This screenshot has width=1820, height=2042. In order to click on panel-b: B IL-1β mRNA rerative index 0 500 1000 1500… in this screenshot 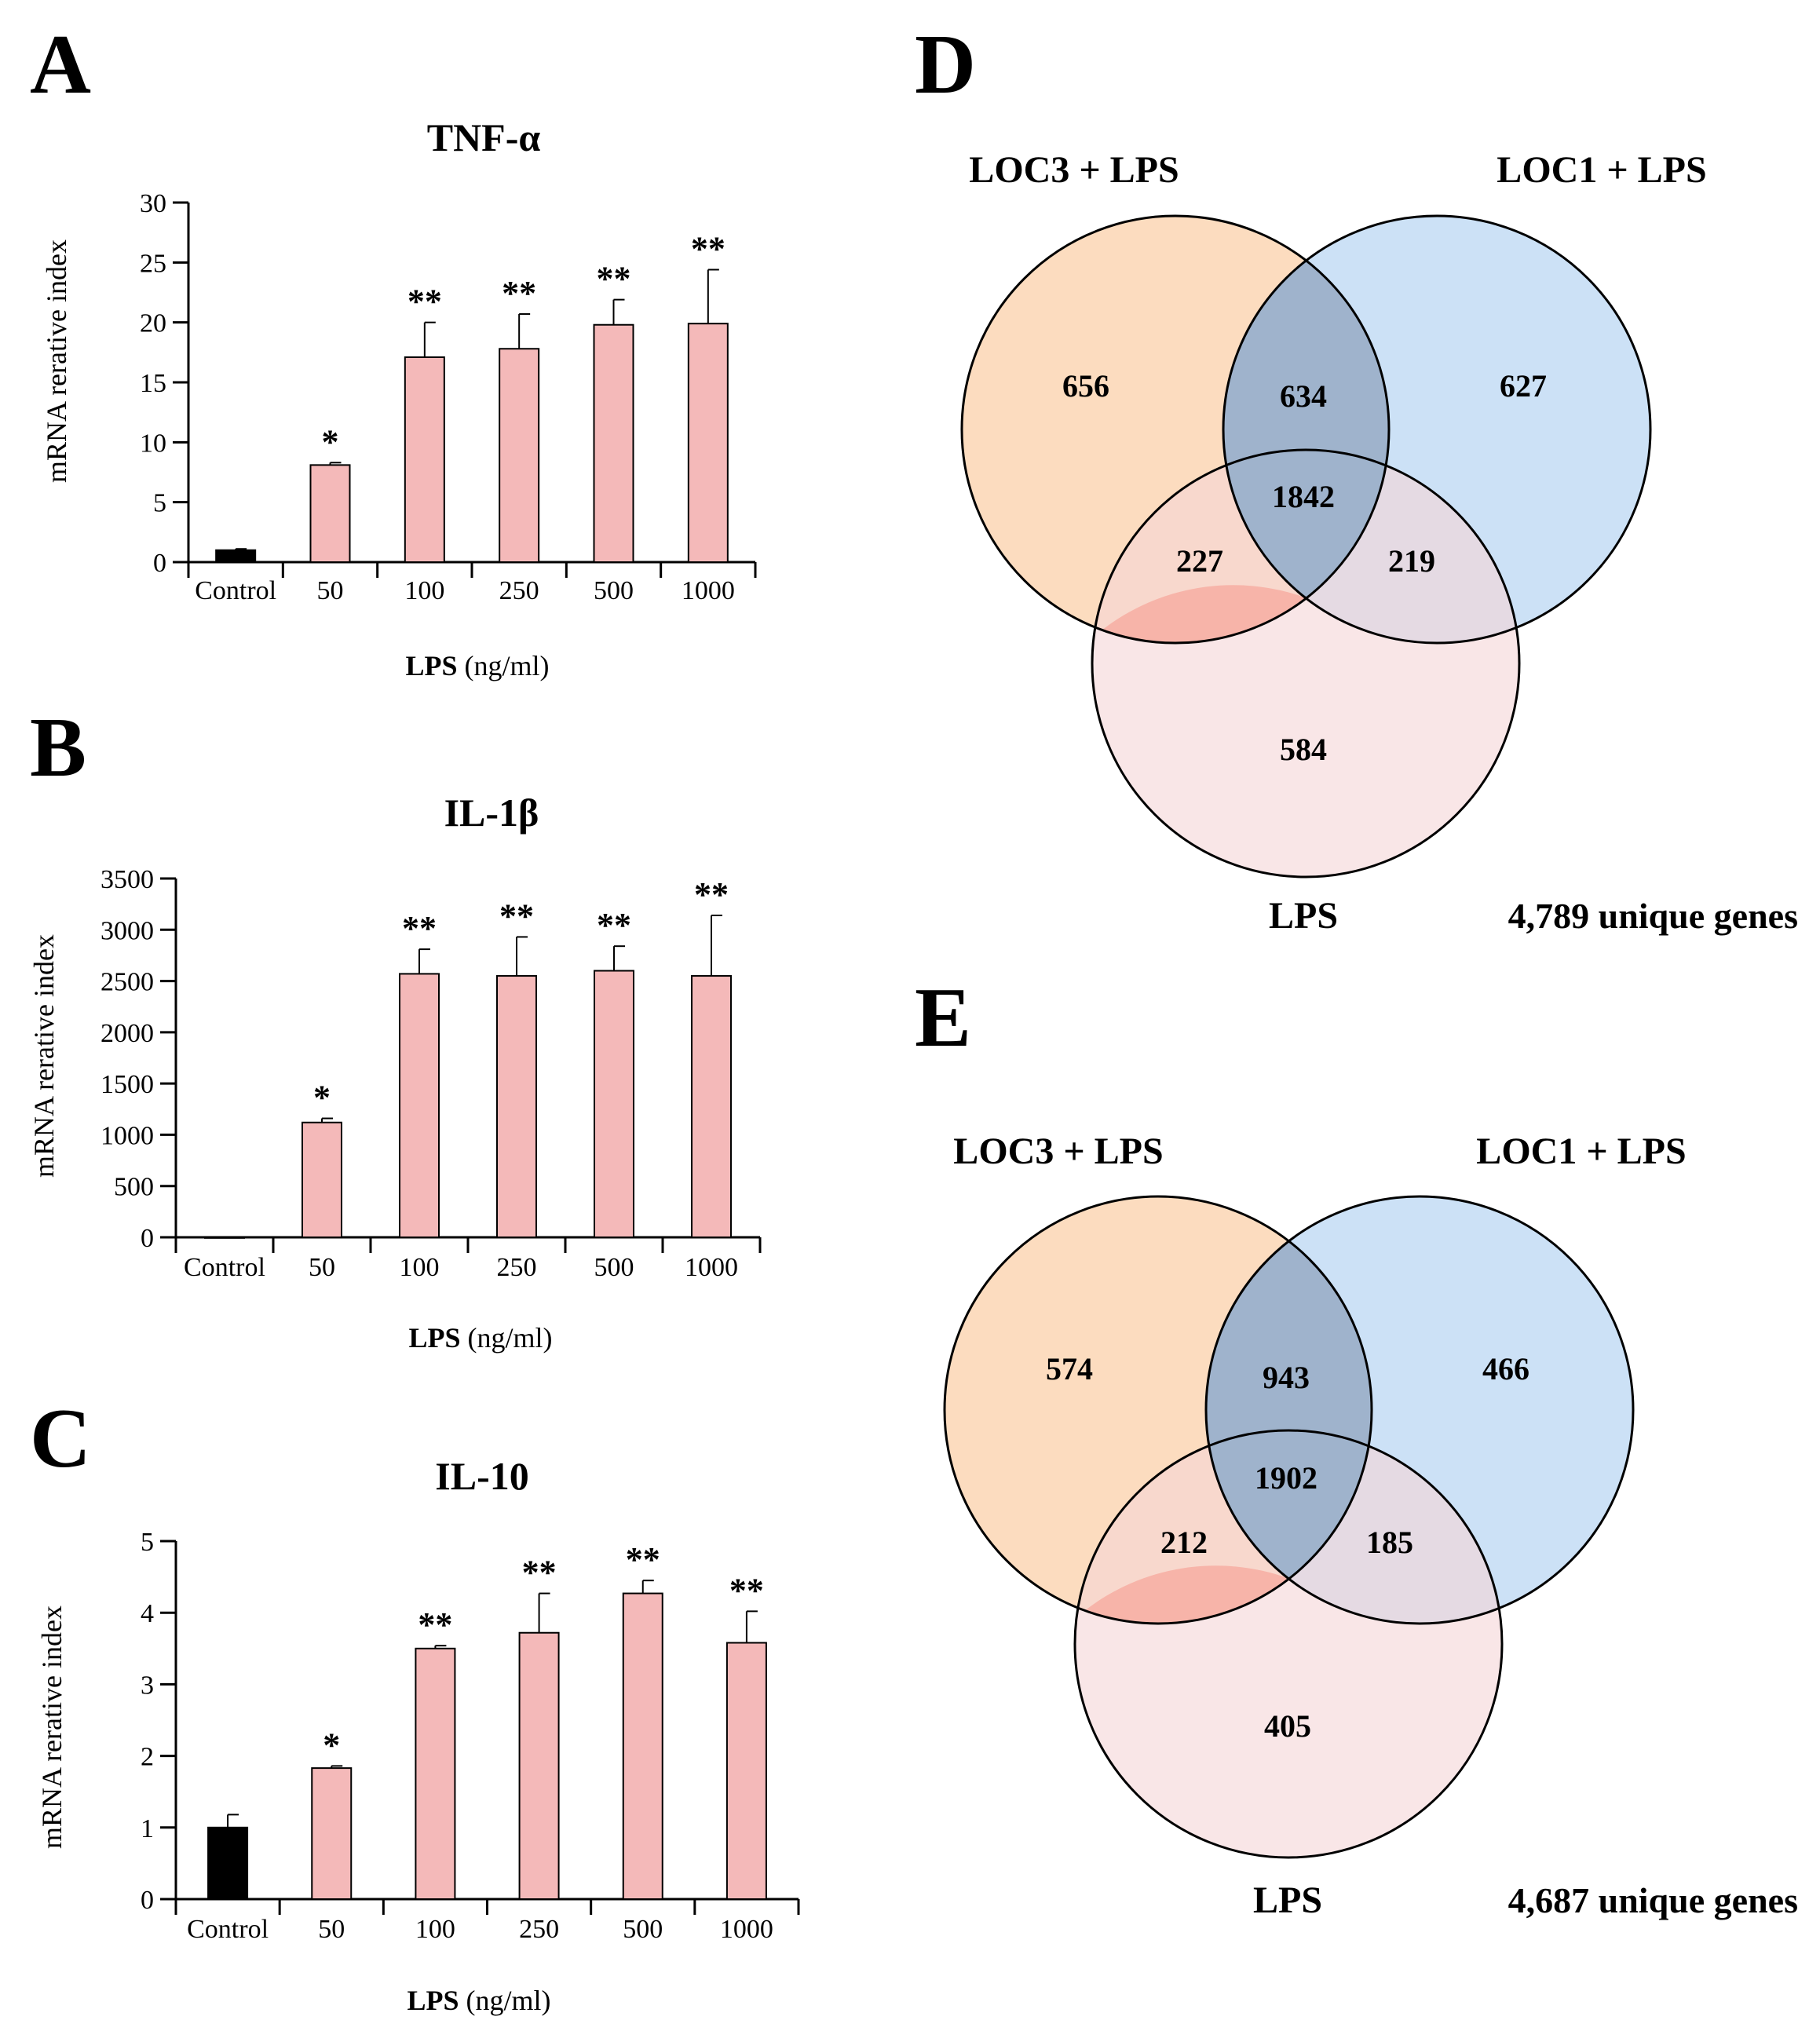, I will do `click(395, 1027)`.